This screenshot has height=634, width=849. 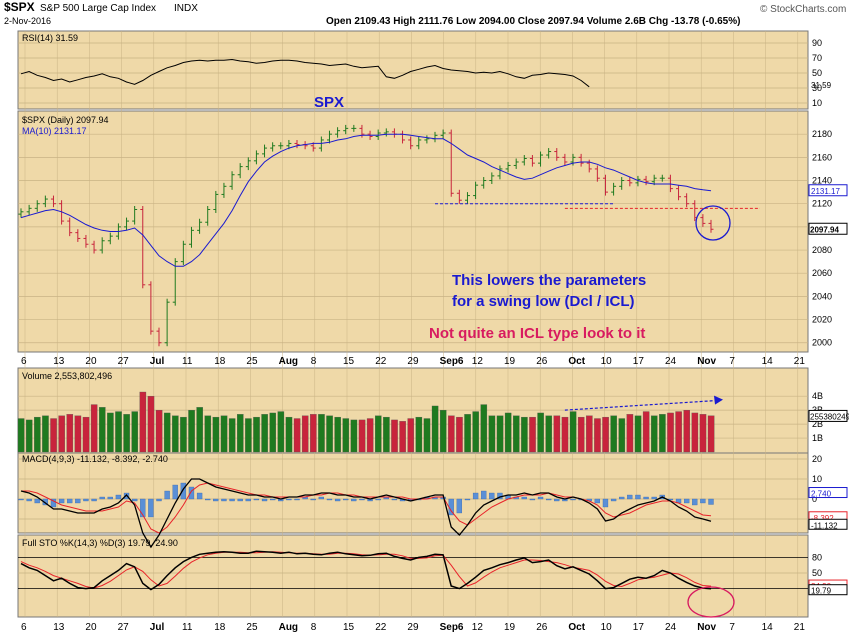 What do you see at coordinates (817, 58) in the screenshot?
I see `rsi-tick-label: 70` at bounding box center [817, 58].